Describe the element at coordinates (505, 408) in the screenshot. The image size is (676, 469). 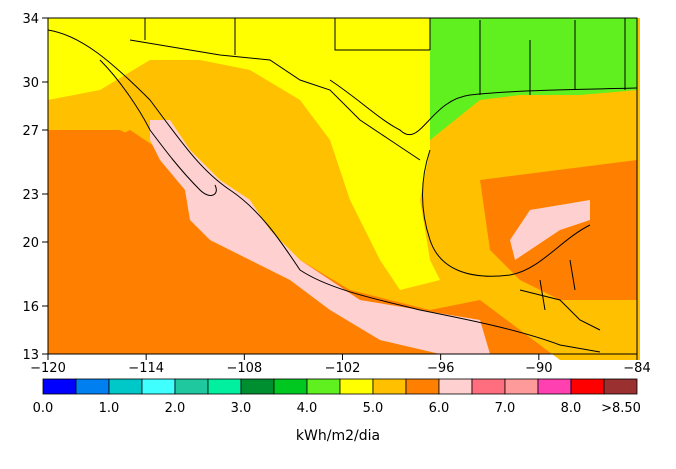
I see `legend-label: 7.0` at that location.